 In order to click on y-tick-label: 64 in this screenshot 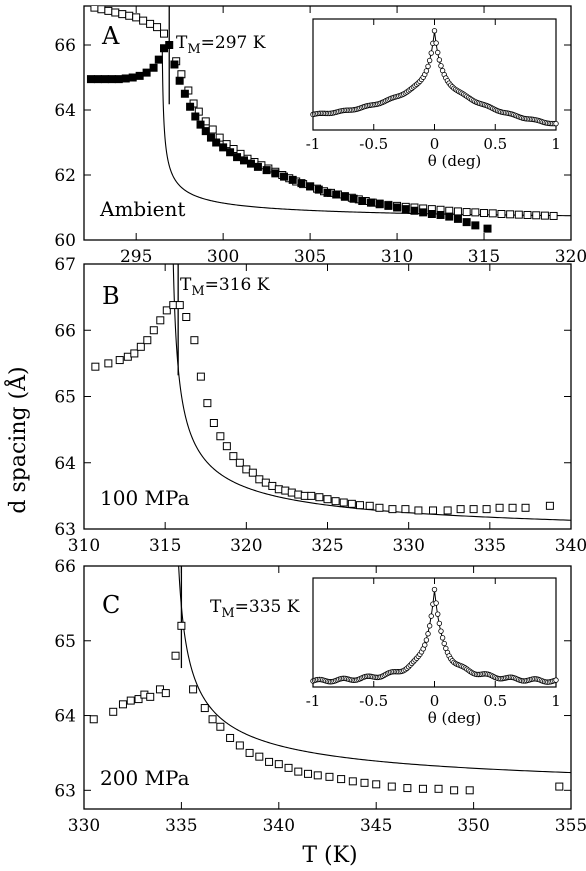, I will do `click(65, 111)`.